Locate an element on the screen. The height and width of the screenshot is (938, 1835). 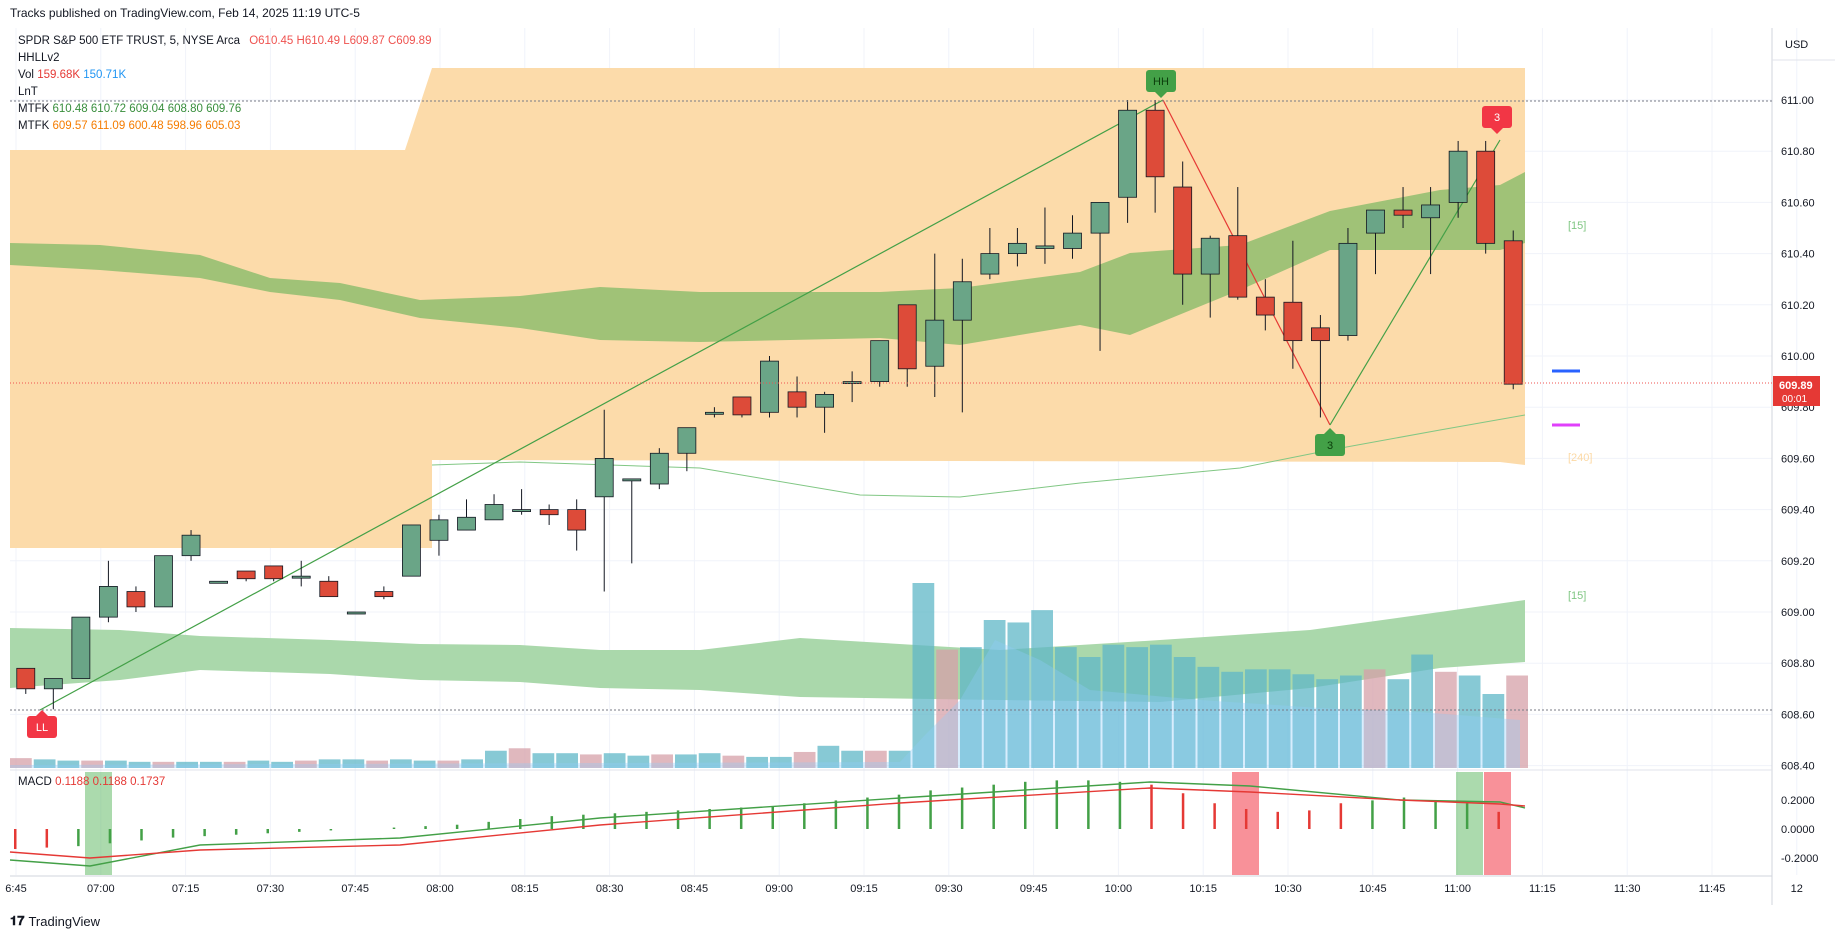
macd-v1: 0.1188 is located at coordinates (72, 782).